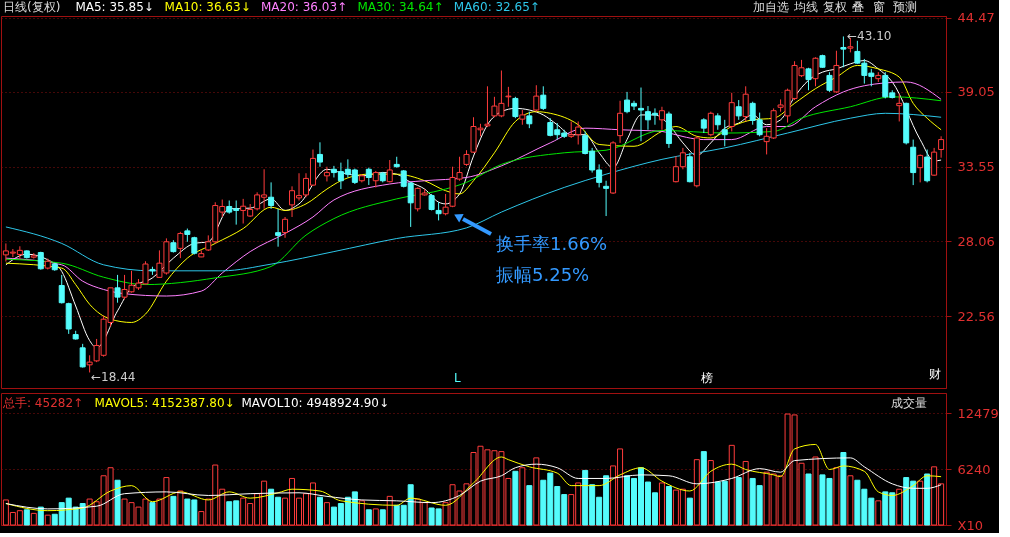 This screenshot has height=537, width=1010. I want to click on text: MA20: 36.03↑, so click(304, 7).